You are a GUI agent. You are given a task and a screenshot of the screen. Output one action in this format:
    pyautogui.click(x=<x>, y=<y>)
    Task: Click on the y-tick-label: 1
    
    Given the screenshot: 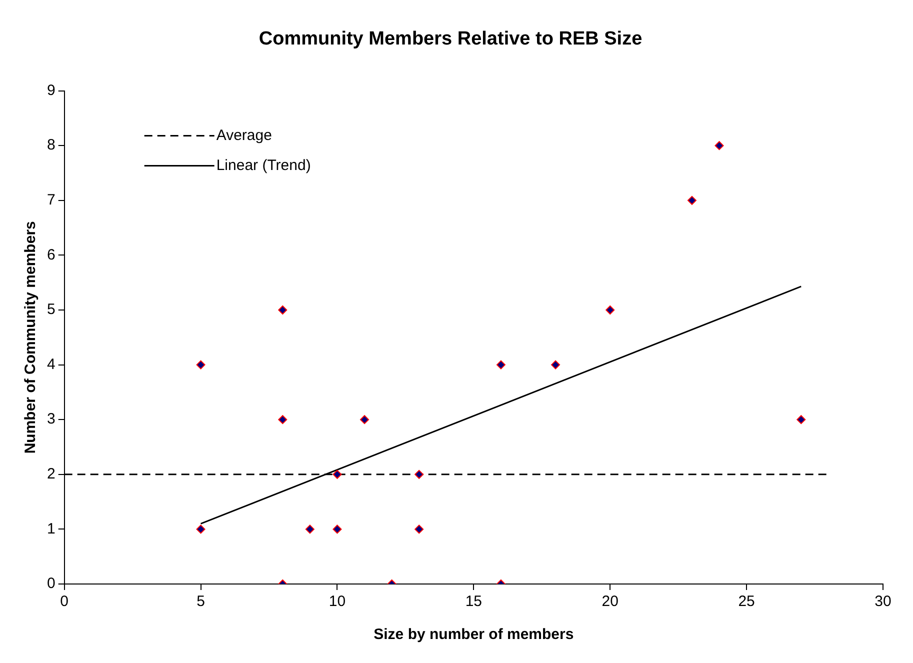 What is the action you would take?
    pyautogui.click(x=51, y=529)
    